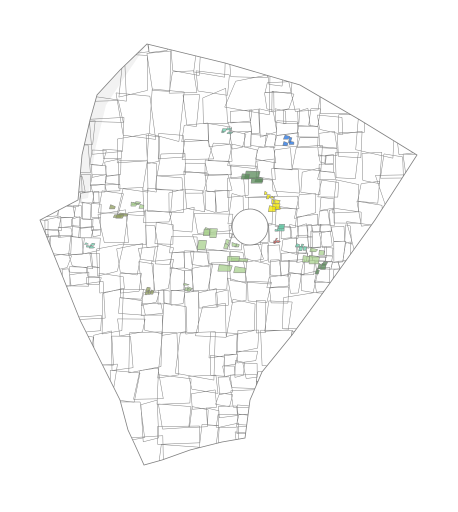 This screenshot has height=512, width=458. Describe the element at coordinates (245, 176) in the screenshot. I see `highlighted-parcel-dark-green` at that location.